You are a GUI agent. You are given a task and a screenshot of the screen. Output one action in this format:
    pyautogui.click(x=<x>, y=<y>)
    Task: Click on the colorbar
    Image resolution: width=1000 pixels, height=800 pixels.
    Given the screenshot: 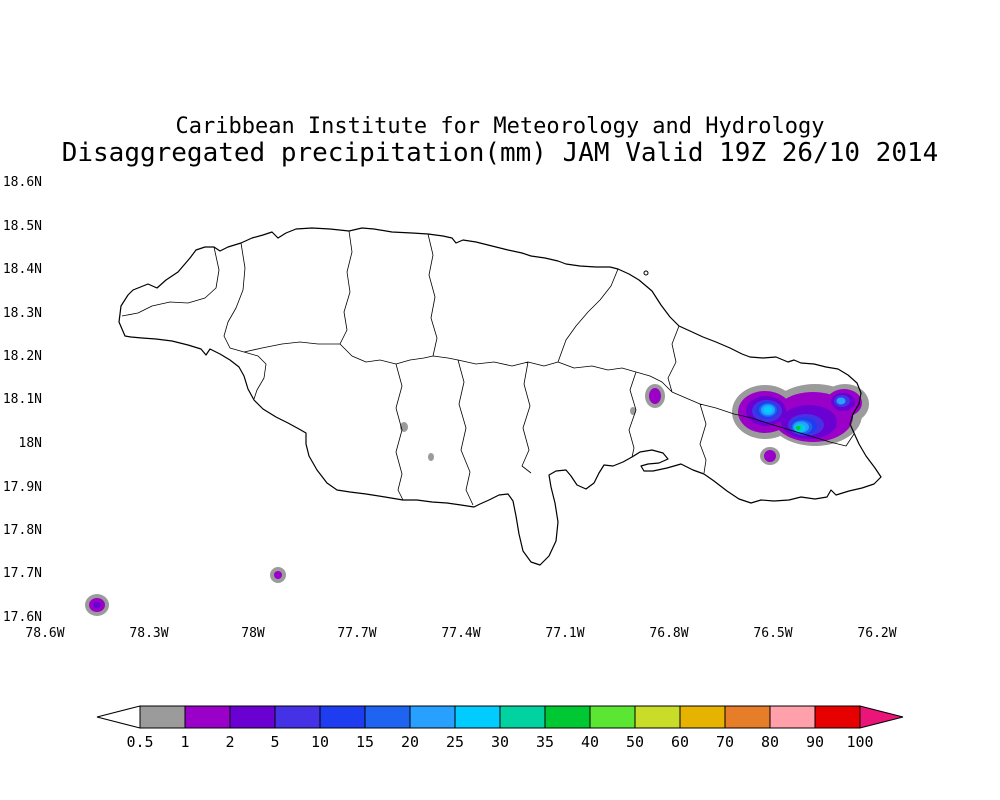 What is the action you would take?
    pyautogui.click(x=500, y=717)
    